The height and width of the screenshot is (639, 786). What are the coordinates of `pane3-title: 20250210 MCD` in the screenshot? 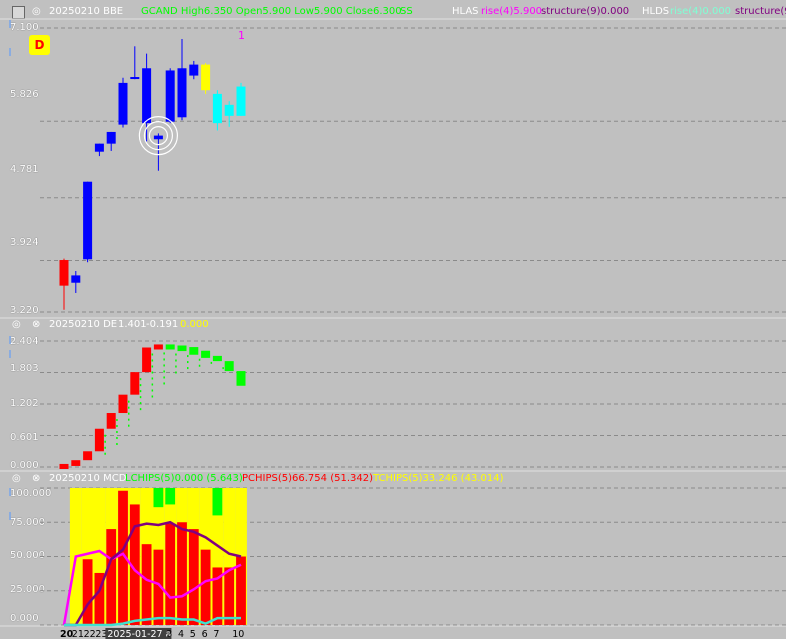 It's located at (88, 478).